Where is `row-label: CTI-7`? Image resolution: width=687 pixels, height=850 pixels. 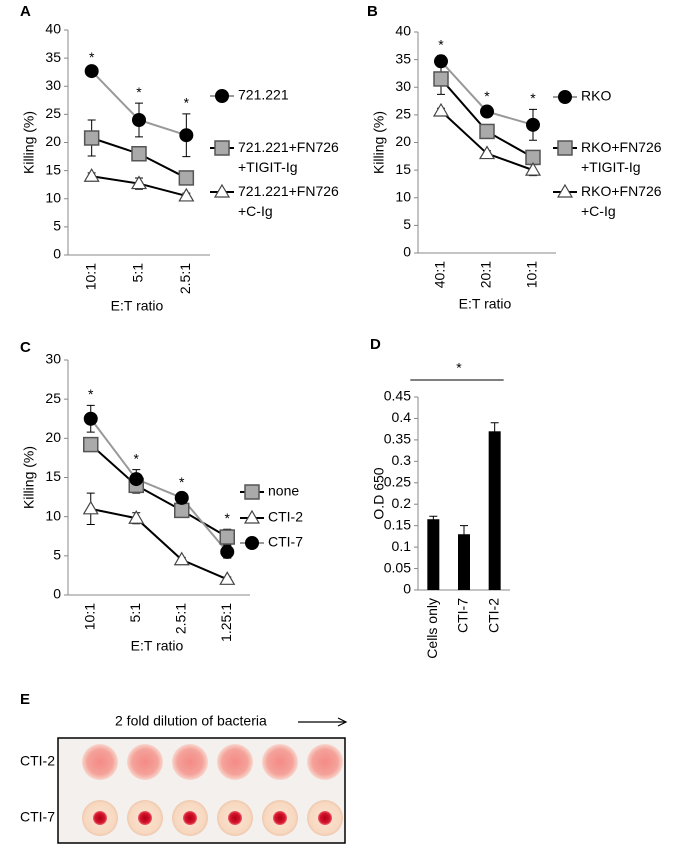 row-label: CTI-7 is located at coordinates (37, 817).